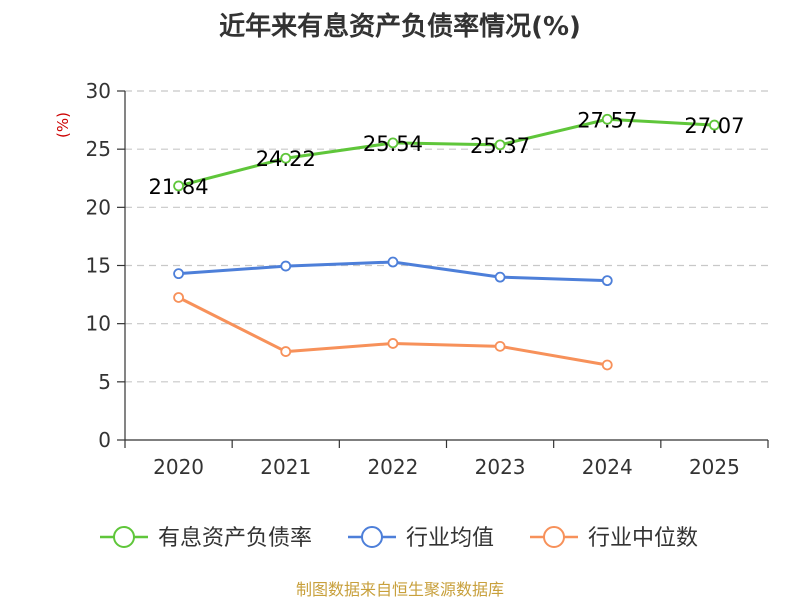  What do you see at coordinates (400, 589) in the screenshot?
I see `source-note: 制图数据来自恒生聚源数据库` at bounding box center [400, 589].